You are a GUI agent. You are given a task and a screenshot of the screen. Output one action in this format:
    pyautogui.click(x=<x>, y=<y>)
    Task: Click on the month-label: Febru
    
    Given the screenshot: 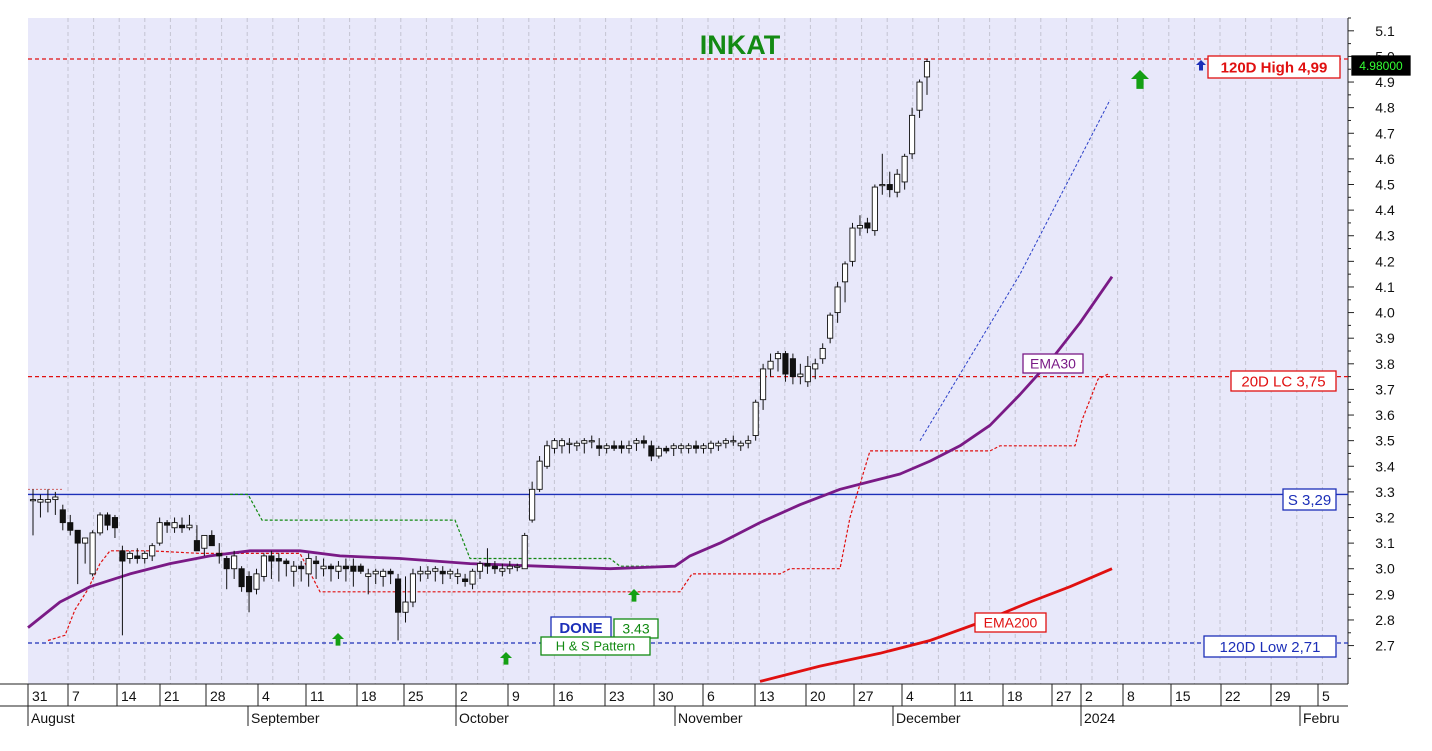 What is the action you would take?
    pyautogui.click(x=1321, y=718)
    